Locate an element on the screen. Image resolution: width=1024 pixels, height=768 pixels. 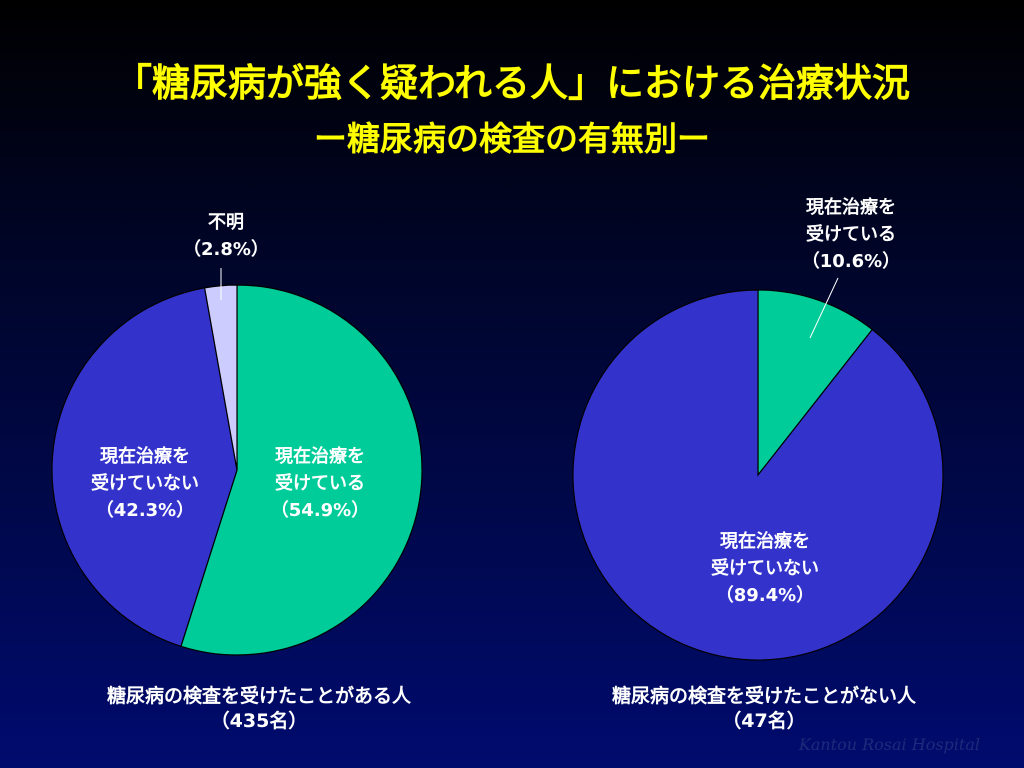
pie-slice-label: 現在治療を受けていない（42.3%） is located at coordinates (145, 483).